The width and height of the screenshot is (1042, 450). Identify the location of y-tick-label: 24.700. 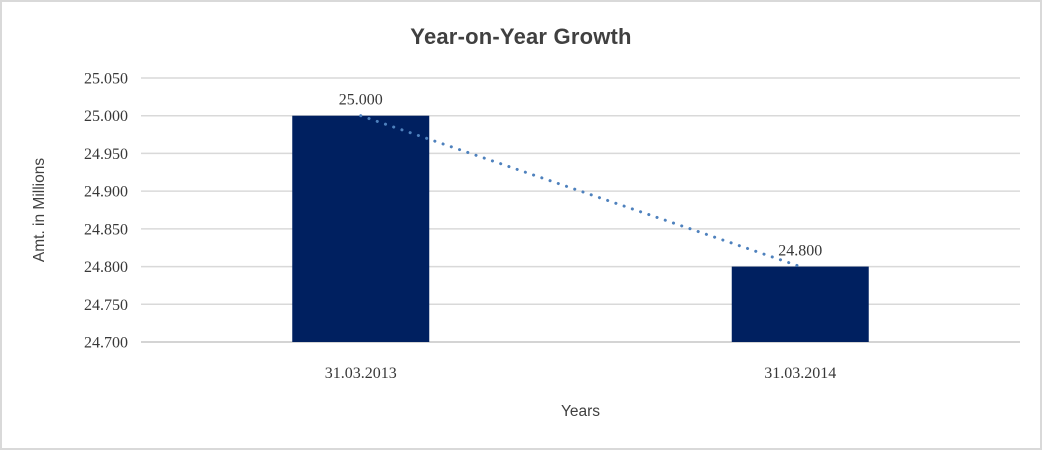
(106, 343).